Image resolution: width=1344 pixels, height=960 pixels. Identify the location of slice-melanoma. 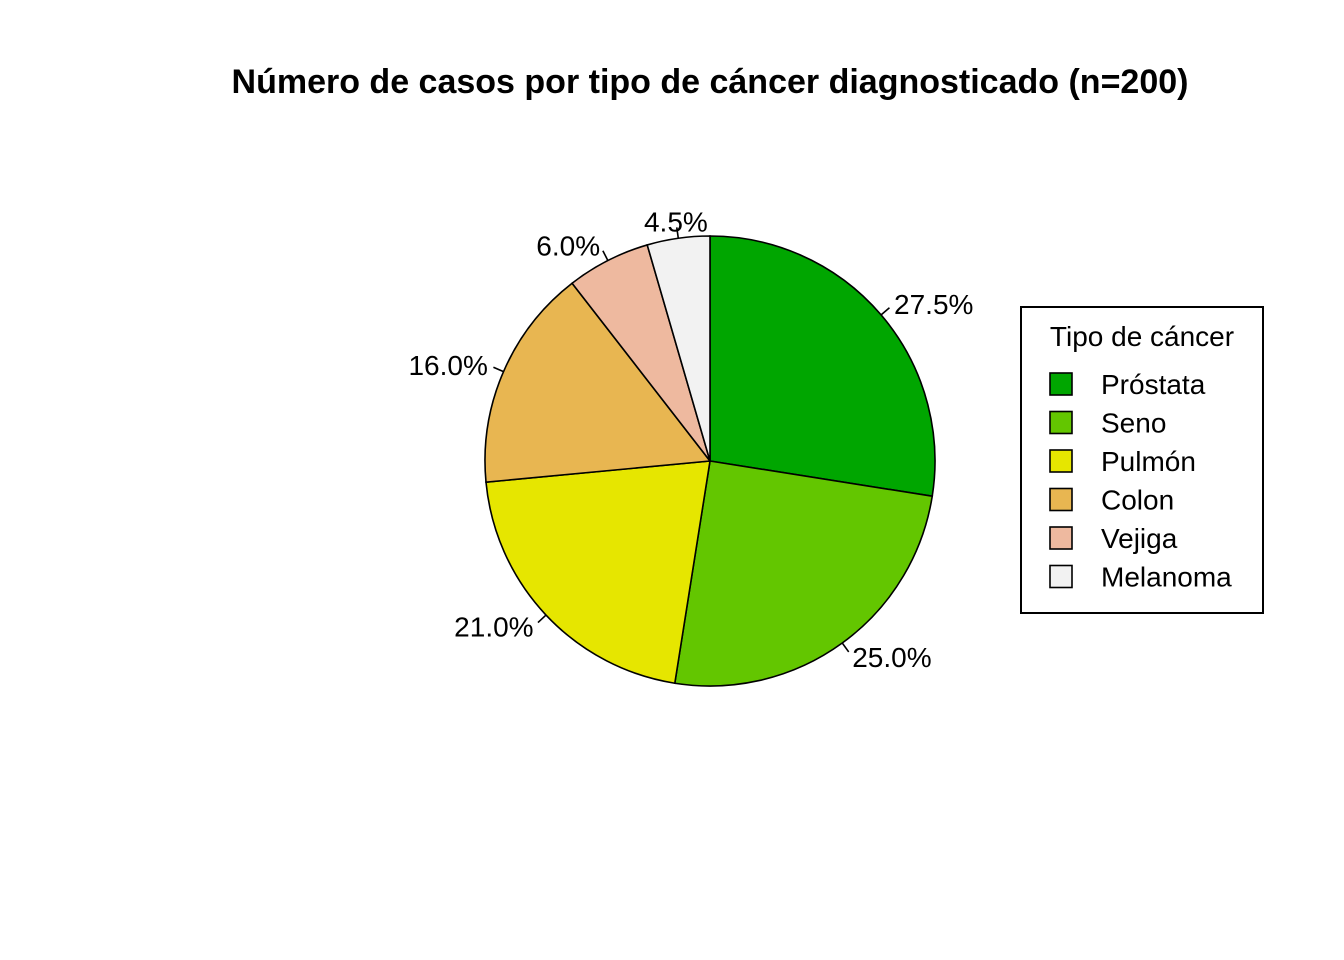
(678, 348).